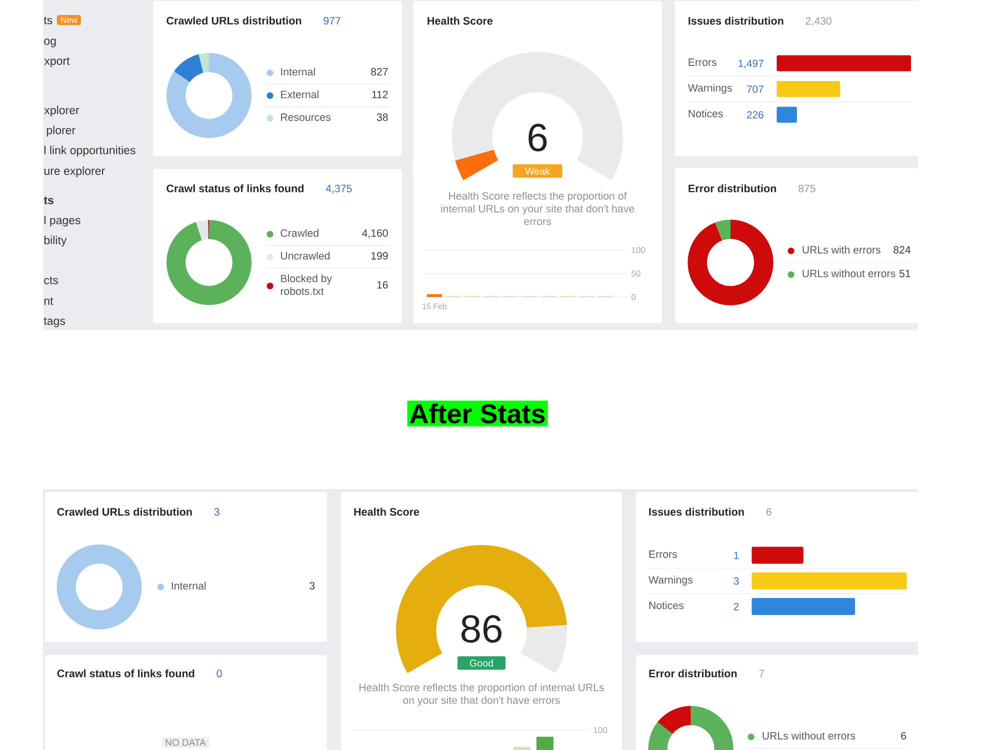 The image size is (1000, 750). What do you see at coordinates (903, 736) in the screenshot?
I see `data-label: 6` at bounding box center [903, 736].